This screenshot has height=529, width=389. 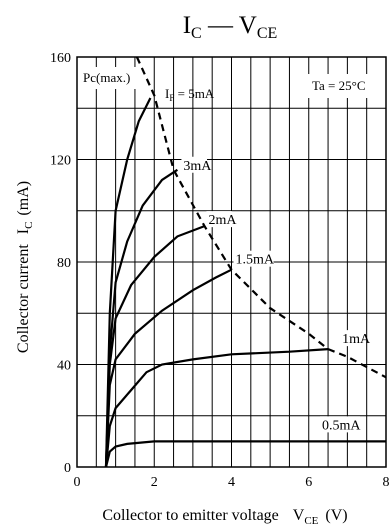 What do you see at coordinates (60, 58) in the screenshot?
I see `y-tick-label: 160` at bounding box center [60, 58].